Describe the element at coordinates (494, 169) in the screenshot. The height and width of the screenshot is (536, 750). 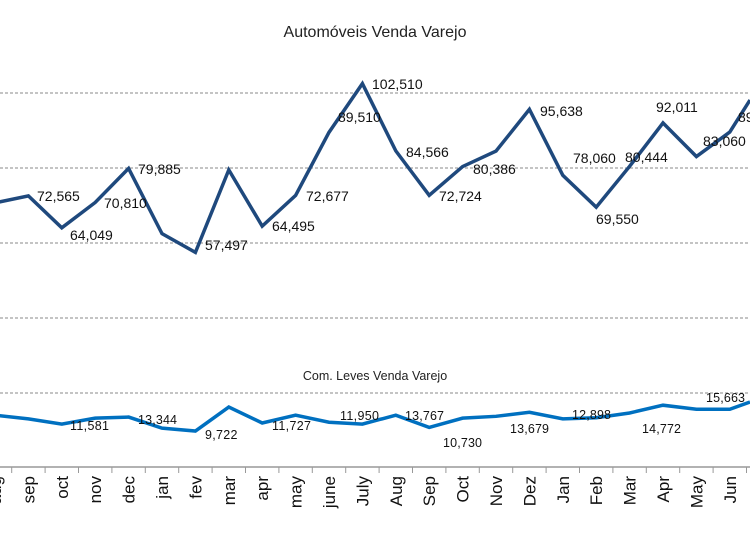
I see `data-label: 80,386` at that location.